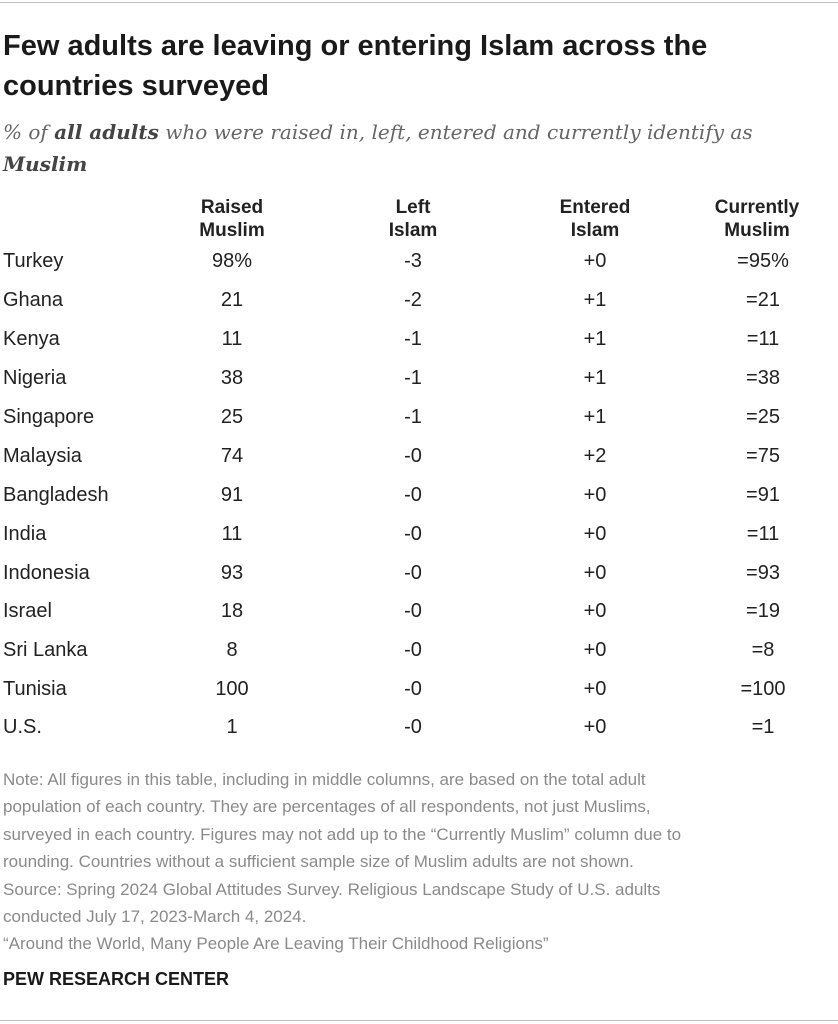 The height and width of the screenshot is (1024, 838). Describe the element at coordinates (232, 417) in the screenshot. I see `raised-muslim-value: 25` at that location.